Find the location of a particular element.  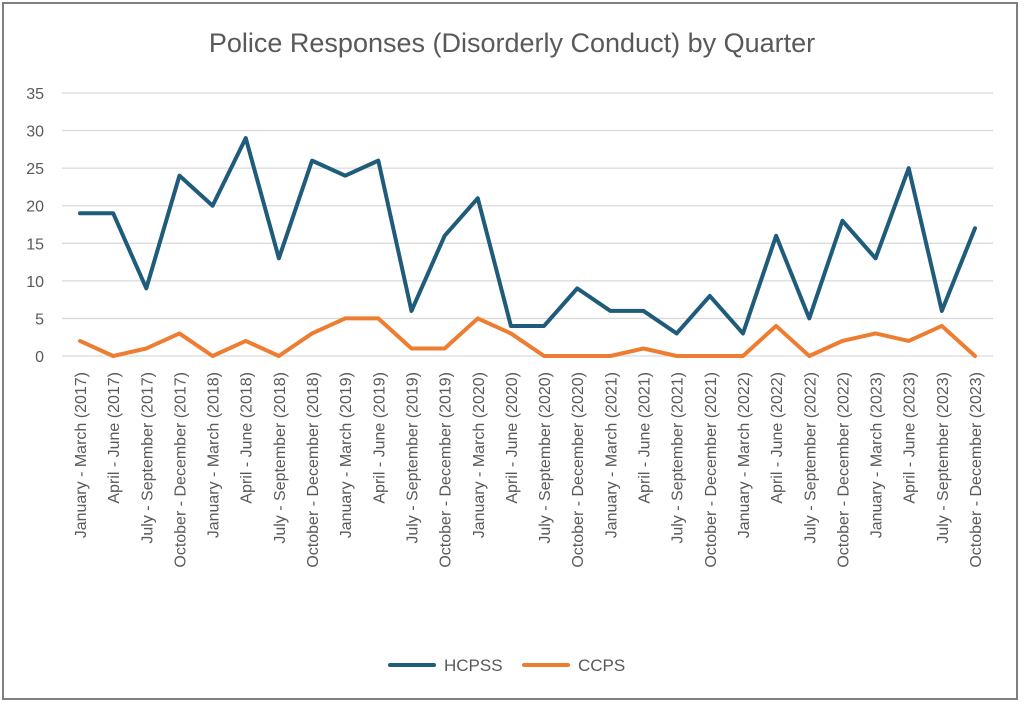

x-tick-label: July - September (2017) is located at coordinates (147, 458).